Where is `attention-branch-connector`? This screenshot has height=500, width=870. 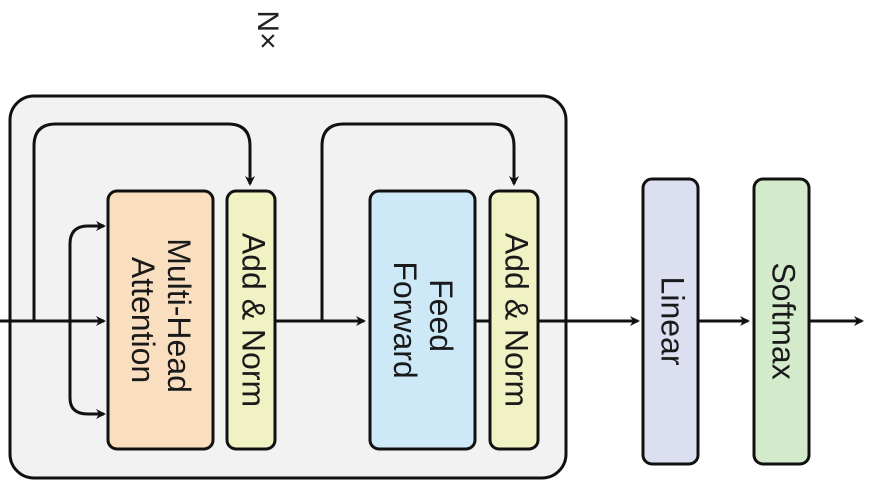 attention-branch-connector is located at coordinates (87, 271).